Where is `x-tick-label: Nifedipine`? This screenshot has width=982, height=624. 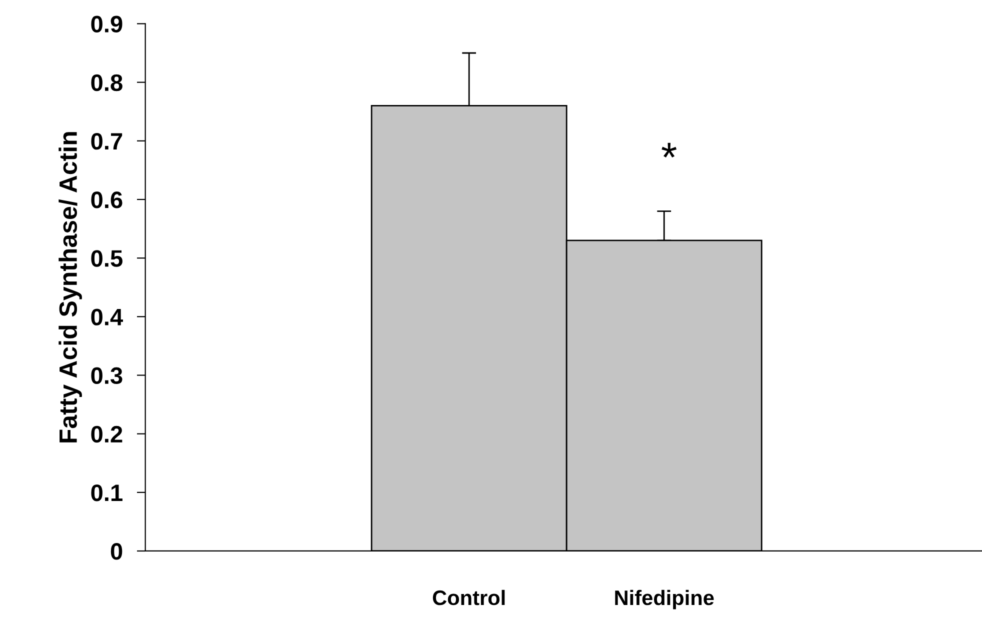
x-tick-label: Nifedipine is located at coordinates (664, 600).